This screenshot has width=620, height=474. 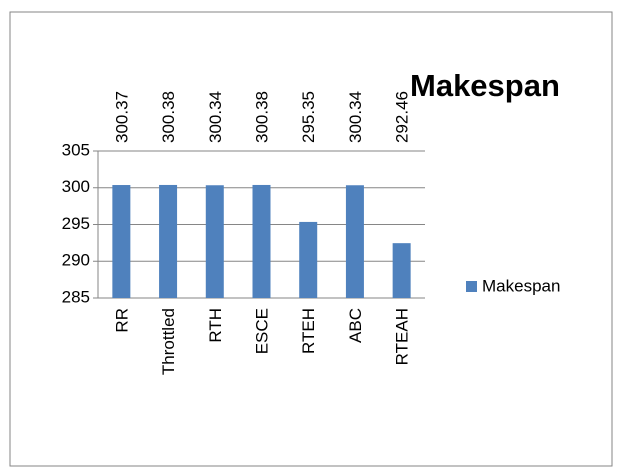 I want to click on x-tick-label: RTEH, so click(x=308, y=331).